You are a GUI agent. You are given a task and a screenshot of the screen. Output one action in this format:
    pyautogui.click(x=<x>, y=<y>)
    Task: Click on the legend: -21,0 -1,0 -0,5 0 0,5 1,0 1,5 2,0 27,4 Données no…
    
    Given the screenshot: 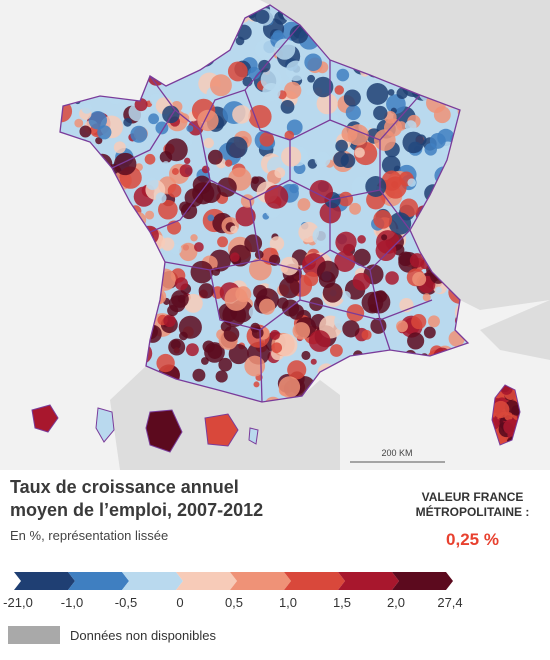 What is the action you would take?
    pyautogui.click(x=233, y=608)
    